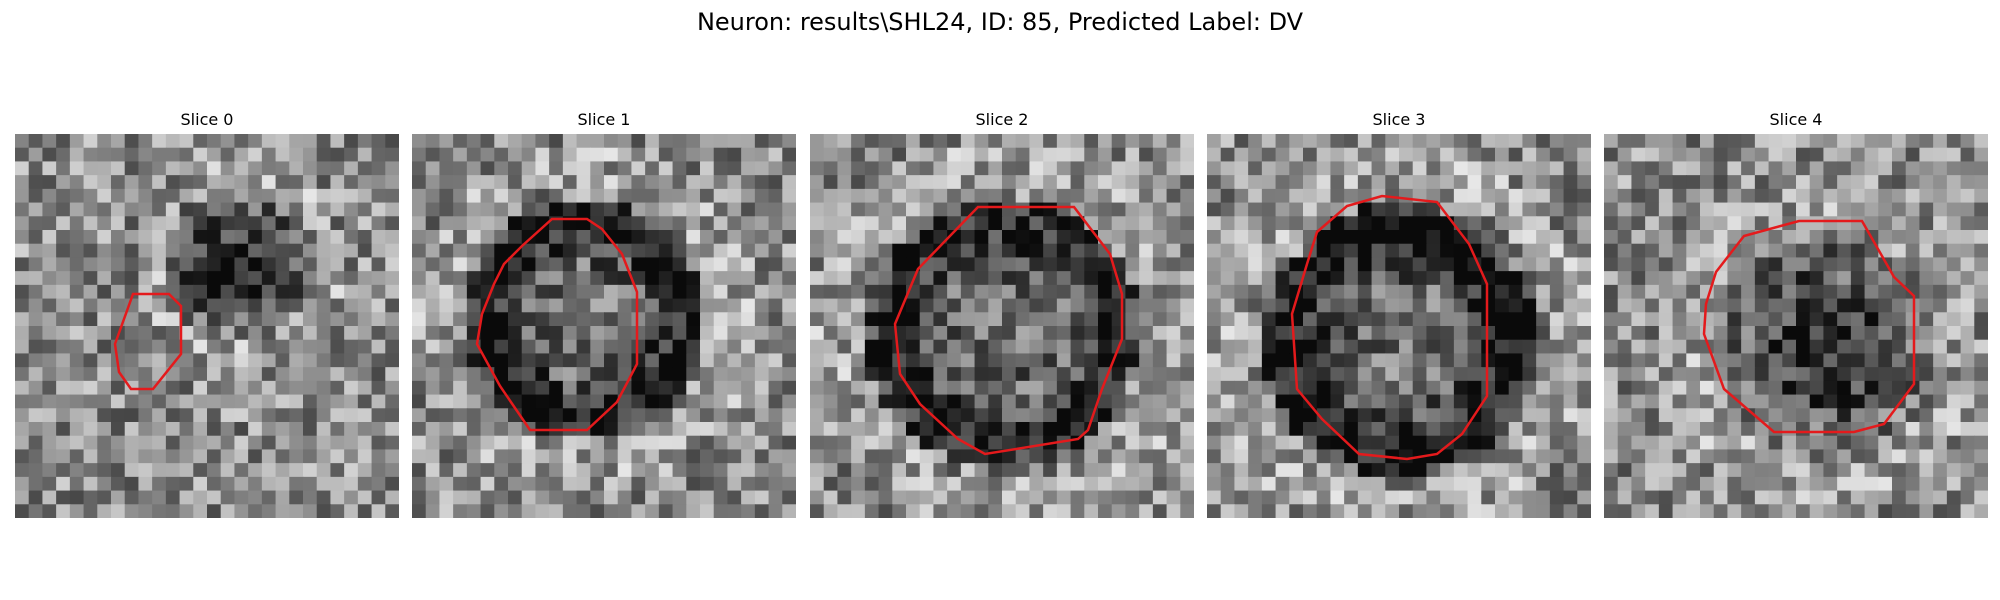 The image size is (2000, 600). What do you see at coordinates (604, 120) in the screenshot?
I see `slice-title-1: Slice 1` at bounding box center [604, 120].